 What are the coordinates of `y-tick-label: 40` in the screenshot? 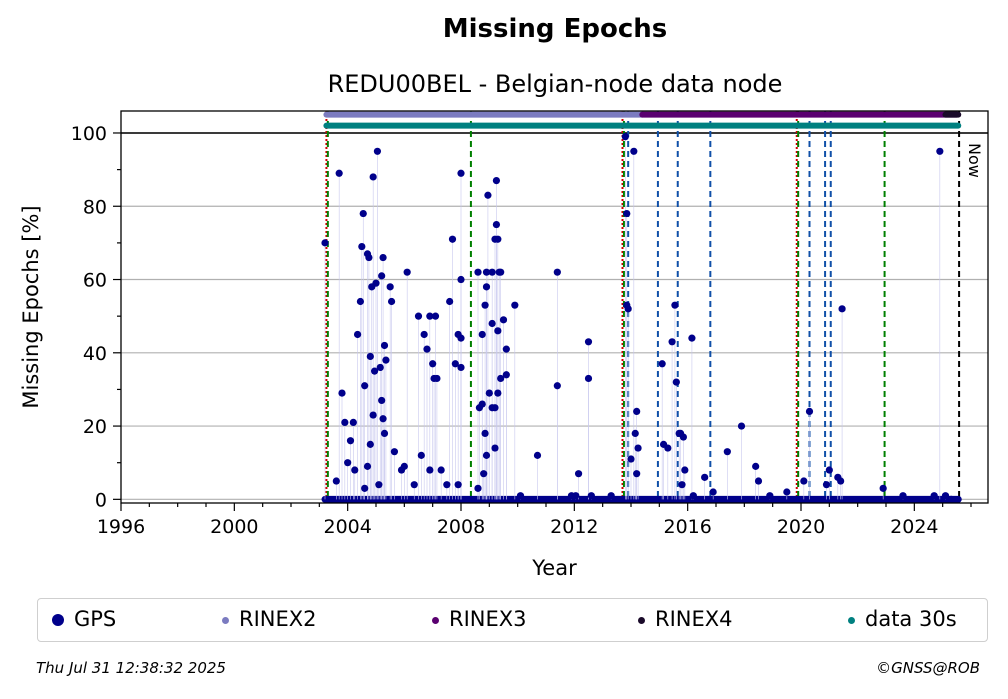 It's located at (95, 354).